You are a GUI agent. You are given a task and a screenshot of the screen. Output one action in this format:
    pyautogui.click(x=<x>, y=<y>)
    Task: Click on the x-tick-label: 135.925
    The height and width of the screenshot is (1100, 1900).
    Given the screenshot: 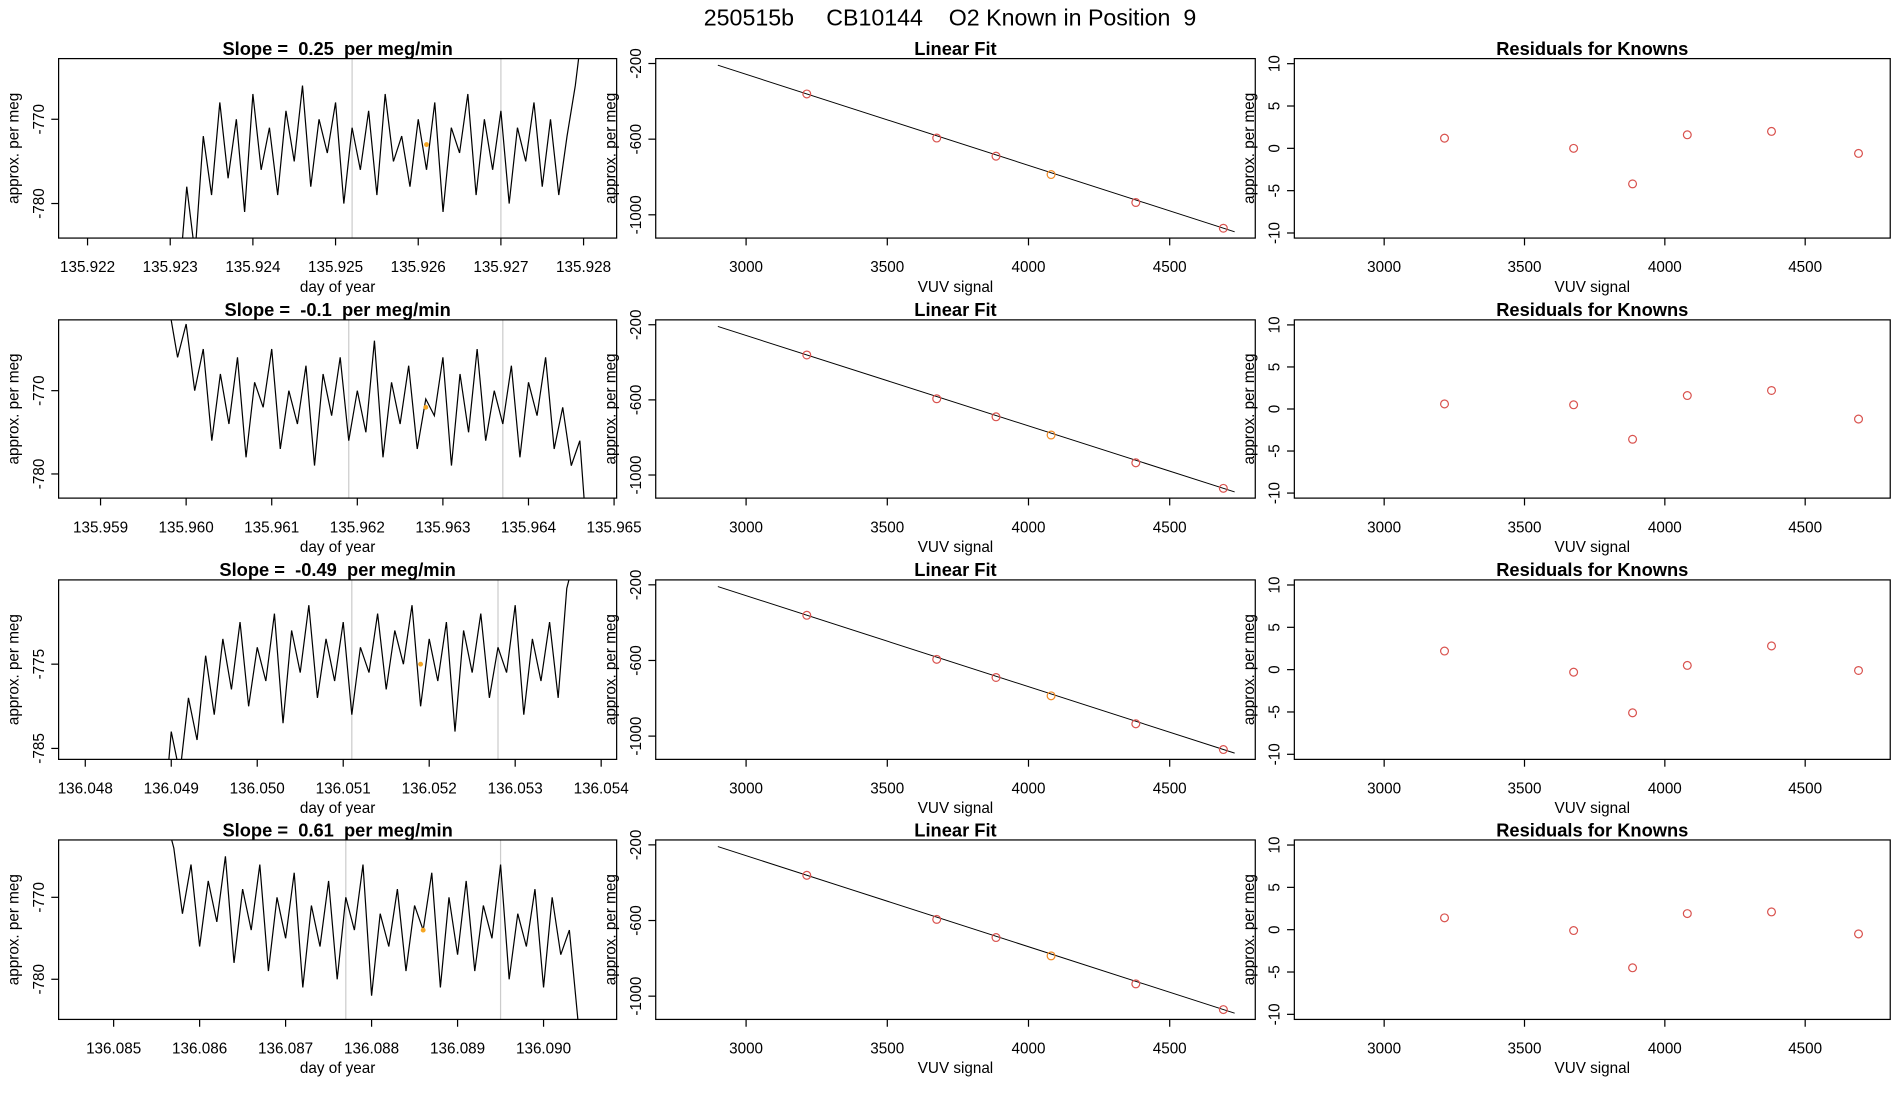 What is the action you would take?
    pyautogui.click(x=335, y=267)
    